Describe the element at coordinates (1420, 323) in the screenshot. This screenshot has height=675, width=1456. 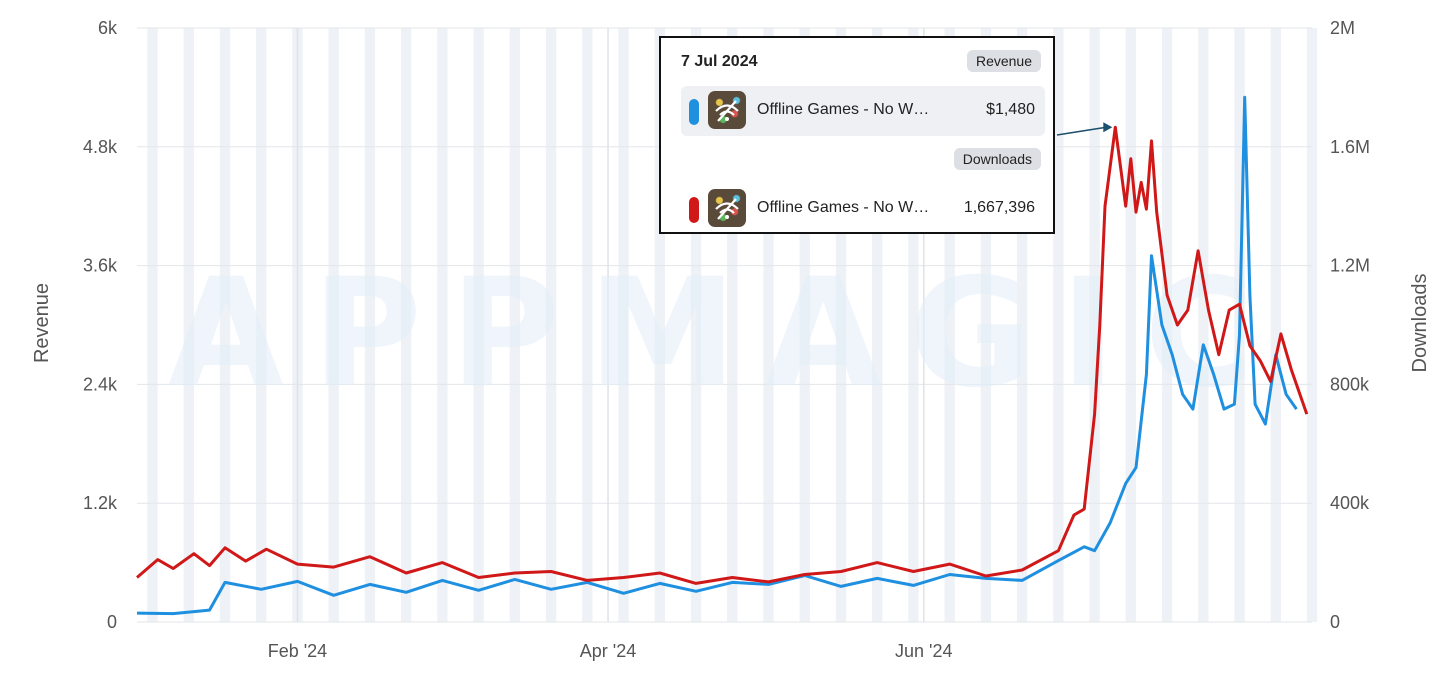
I see `right-axis-title: Downloads` at that location.